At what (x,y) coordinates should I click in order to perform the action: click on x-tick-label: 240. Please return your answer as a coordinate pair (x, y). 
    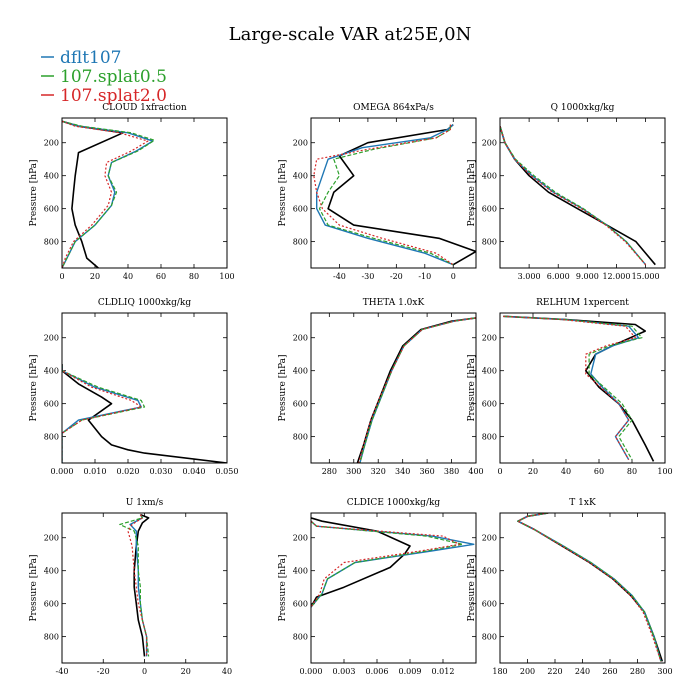
    Looking at the image, I should click on (582, 671).